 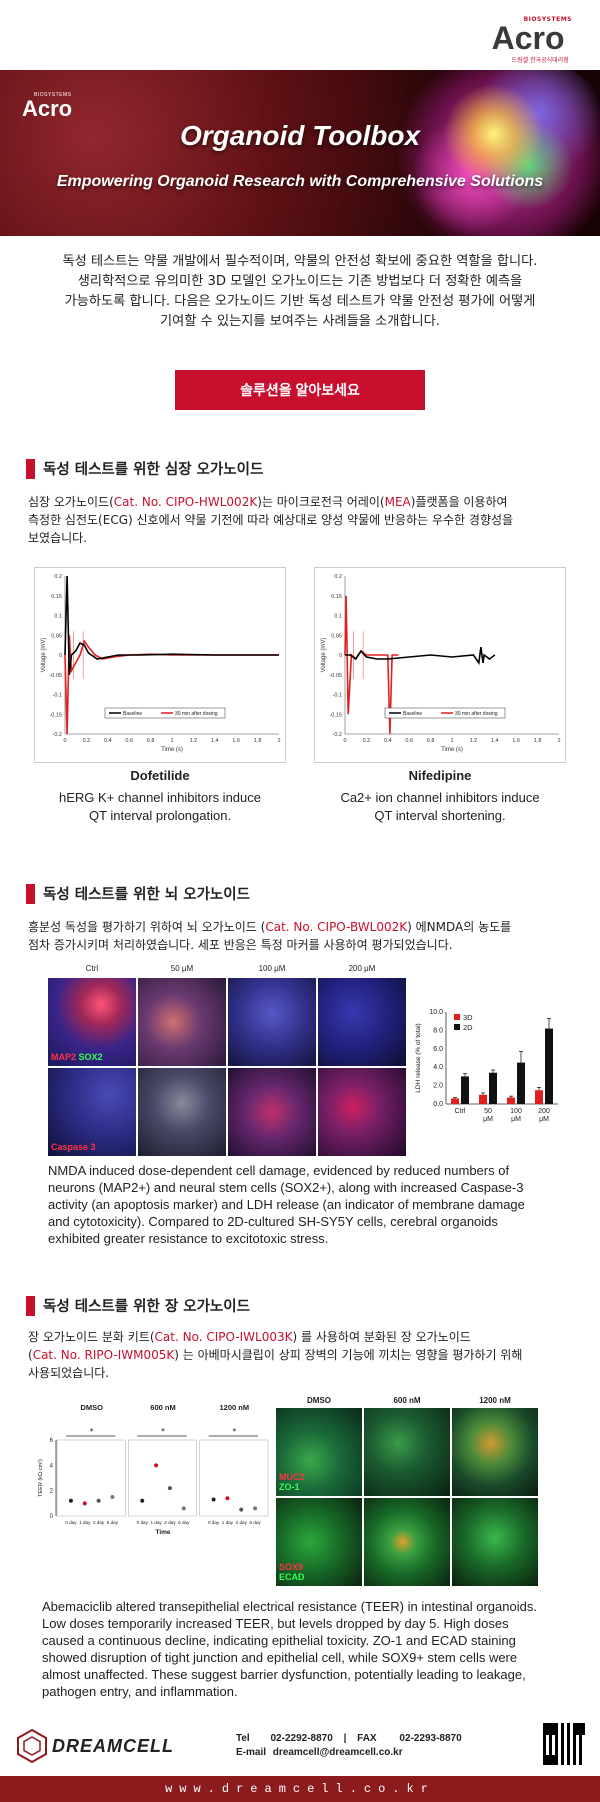 I want to click on micrograph-dmso-muc2: MUC2 ZO-1, so click(x=319, y=1452).